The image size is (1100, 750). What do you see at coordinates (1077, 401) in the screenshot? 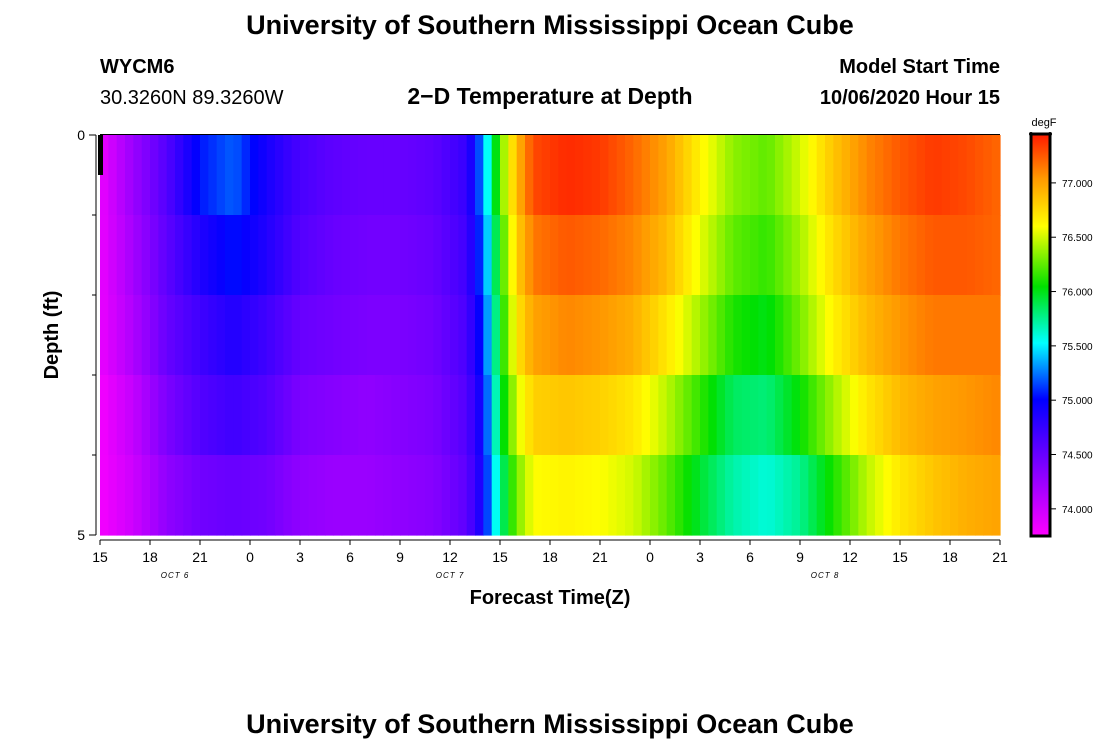
I see `colorbar-tick-label: 75.000` at bounding box center [1077, 401].